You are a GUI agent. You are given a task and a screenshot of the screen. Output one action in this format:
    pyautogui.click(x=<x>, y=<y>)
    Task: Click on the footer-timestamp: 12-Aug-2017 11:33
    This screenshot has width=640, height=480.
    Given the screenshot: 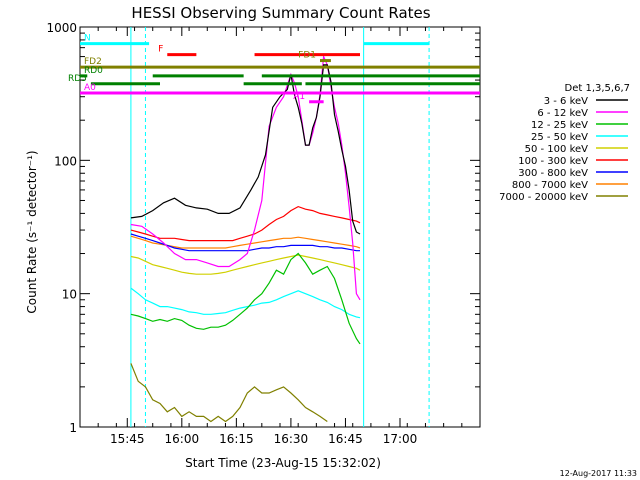 What is the action you would take?
    pyautogui.click(x=598, y=473)
    